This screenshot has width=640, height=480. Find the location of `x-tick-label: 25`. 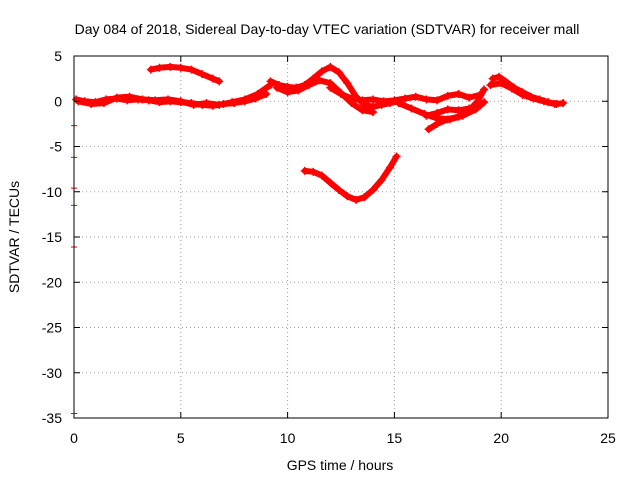

x-tick-label: 25 is located at coordinates (608, 438).